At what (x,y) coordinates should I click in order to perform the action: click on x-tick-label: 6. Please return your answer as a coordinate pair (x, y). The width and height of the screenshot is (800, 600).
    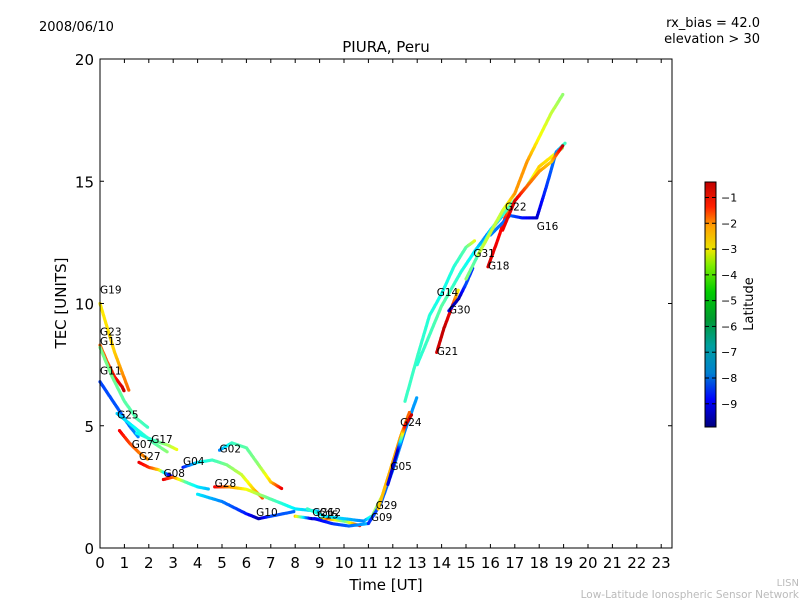
    Looking at the image, I should click on (247, 563).